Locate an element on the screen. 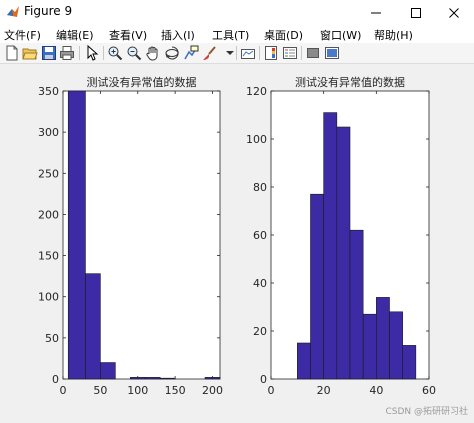 Image resolution: width=474 pixels, height=423 pixels. xtick-label-right: 60 is located at coordinates (429, 390).